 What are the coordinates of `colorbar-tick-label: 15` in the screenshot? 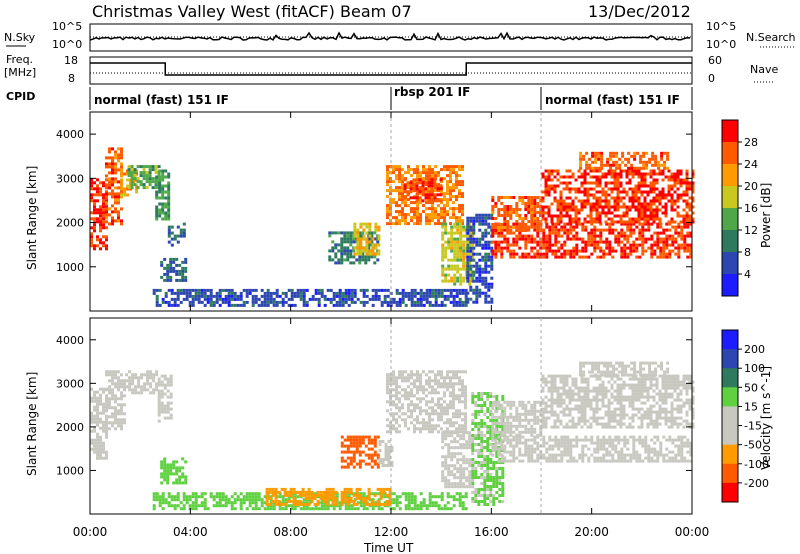 It's located at (751, 406).